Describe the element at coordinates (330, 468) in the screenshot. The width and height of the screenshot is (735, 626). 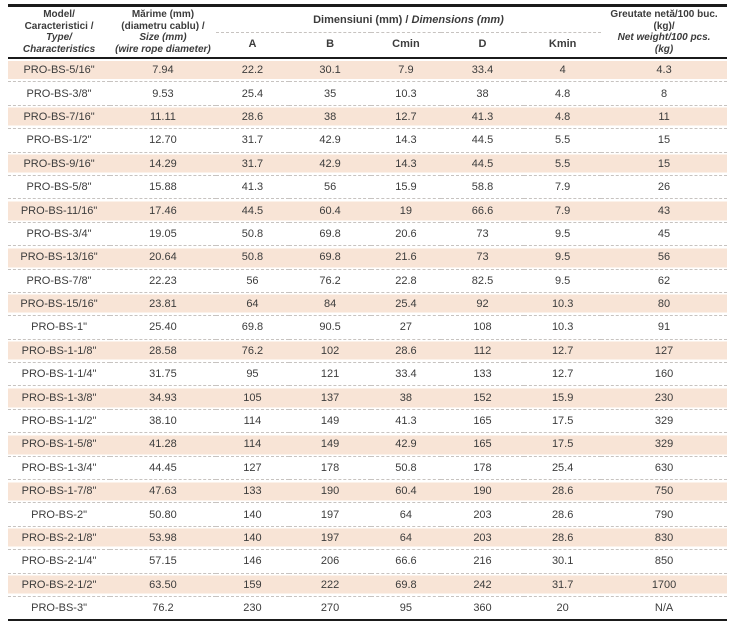
I see `dim-b-cell: 178` at that location.